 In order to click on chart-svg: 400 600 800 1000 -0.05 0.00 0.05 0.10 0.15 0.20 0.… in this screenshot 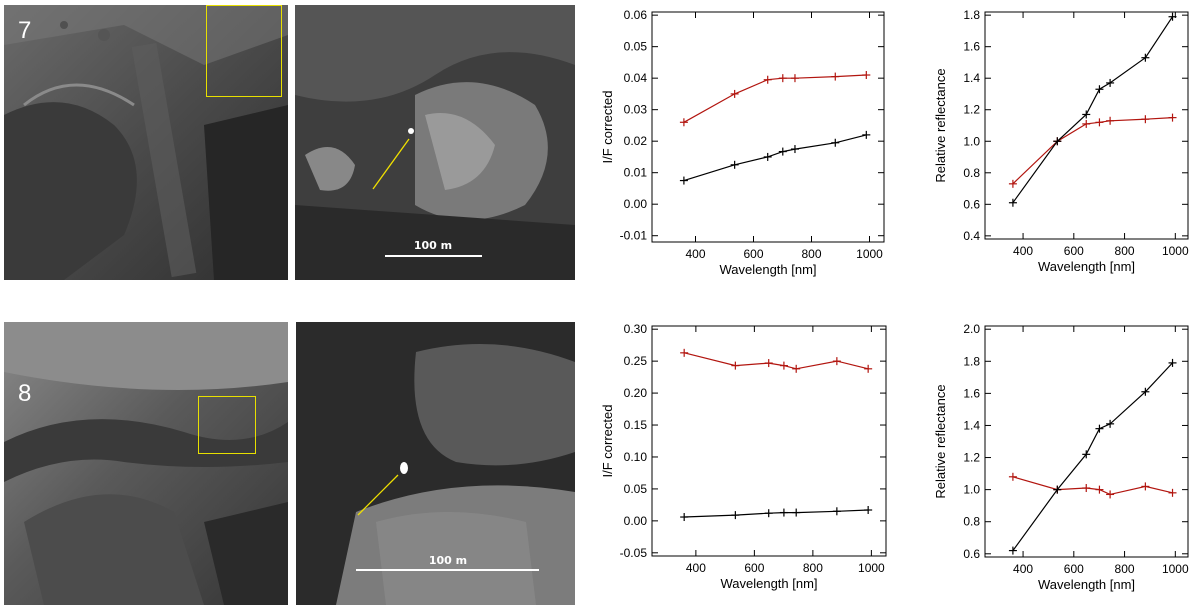, I will do `click(743, 456)`.